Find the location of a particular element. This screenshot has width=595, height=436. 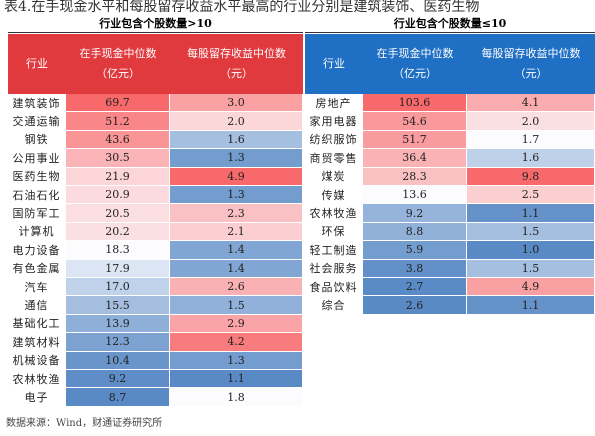

value-cell: 4.1 is located at coordinates (531, 103).